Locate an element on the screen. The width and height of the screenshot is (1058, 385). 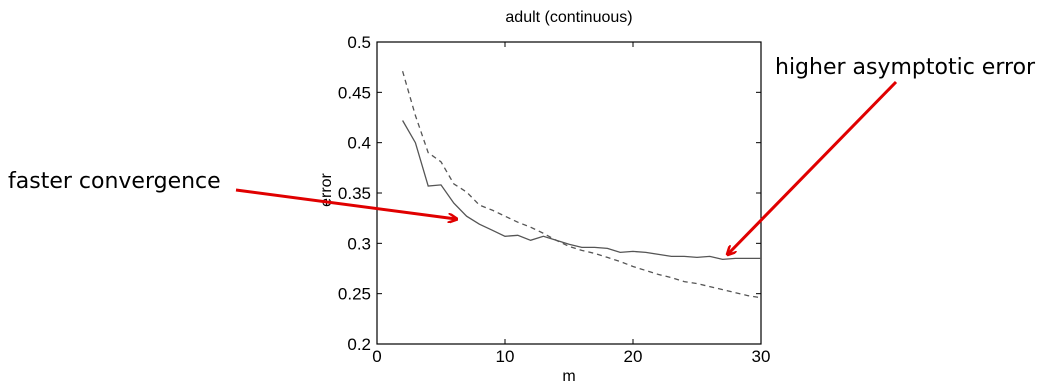
series-line-solid is located at coordinates (581, 190).